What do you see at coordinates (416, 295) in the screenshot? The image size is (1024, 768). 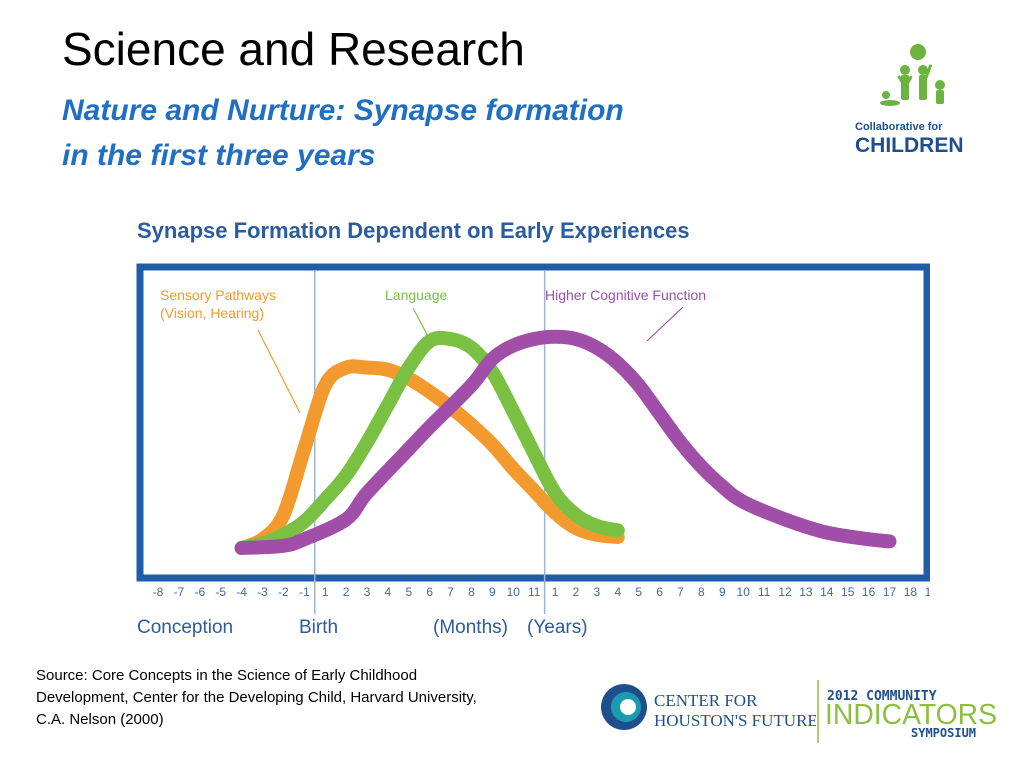 I see `language-label: Language` at bounding box center [416, 295].